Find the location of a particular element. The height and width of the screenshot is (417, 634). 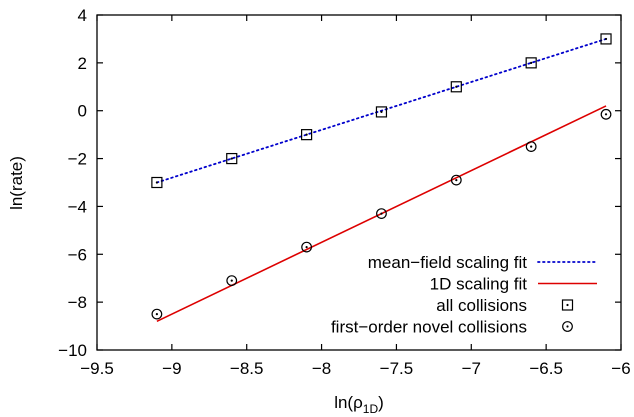

legend-entry: 1D scaling fit is located at coordinates (513, 284).